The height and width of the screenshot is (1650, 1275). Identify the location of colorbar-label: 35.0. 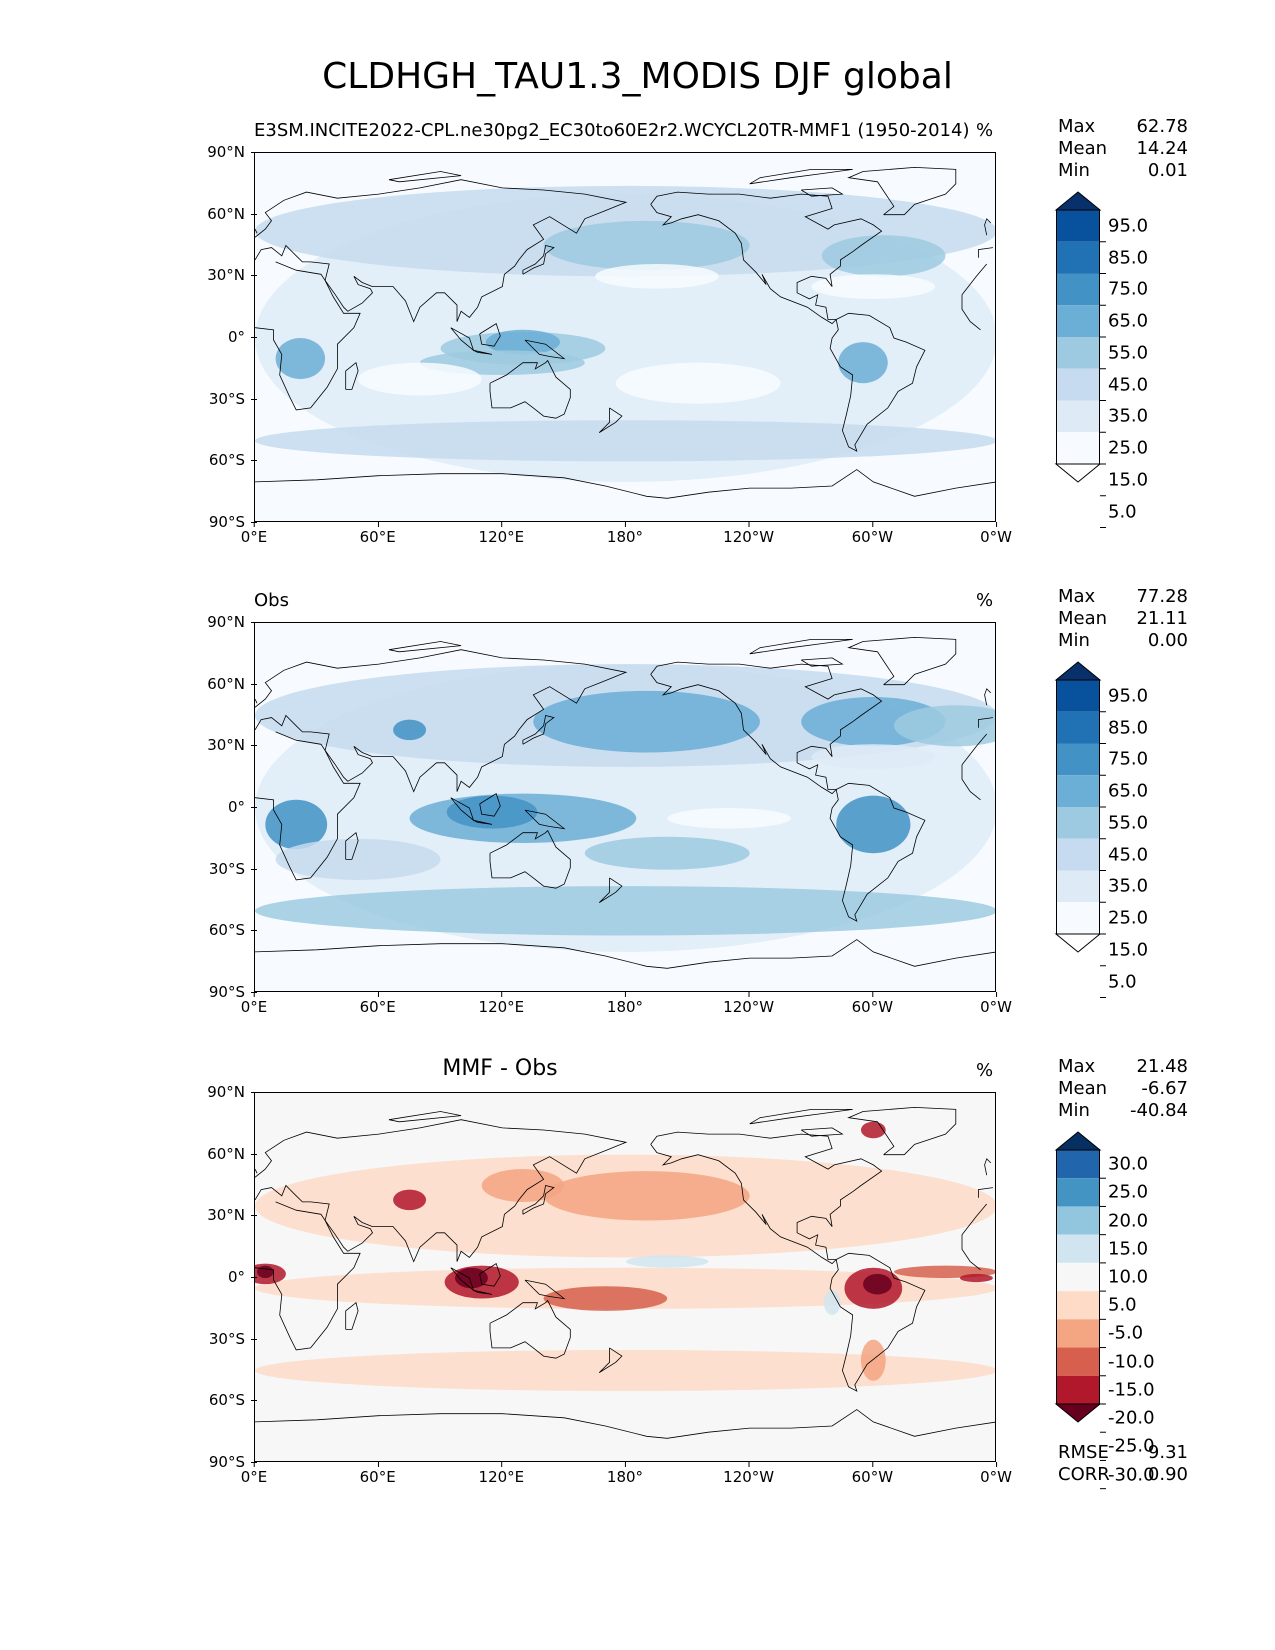
(1128, 416).